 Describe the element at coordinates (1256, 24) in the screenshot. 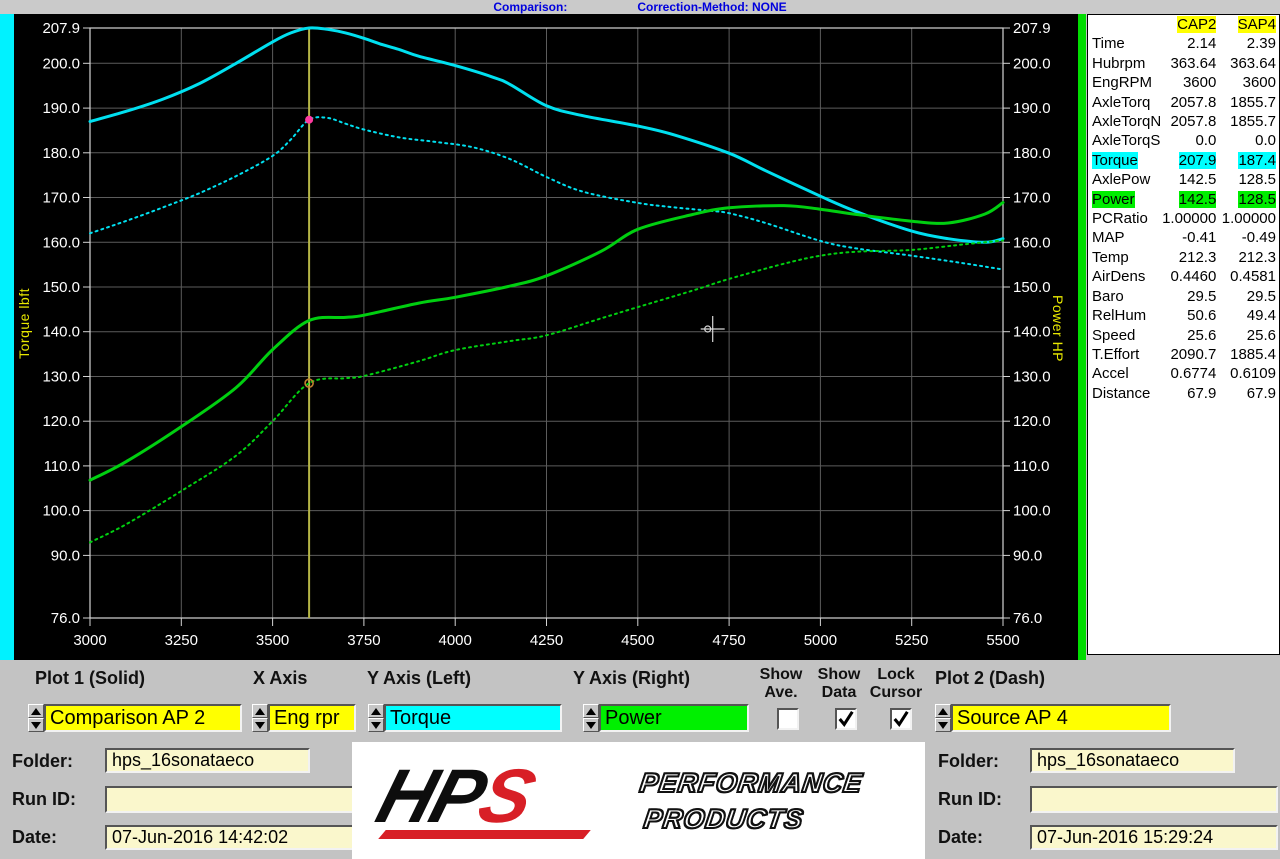

I see `column-header-sap4: SAP4` at that location.